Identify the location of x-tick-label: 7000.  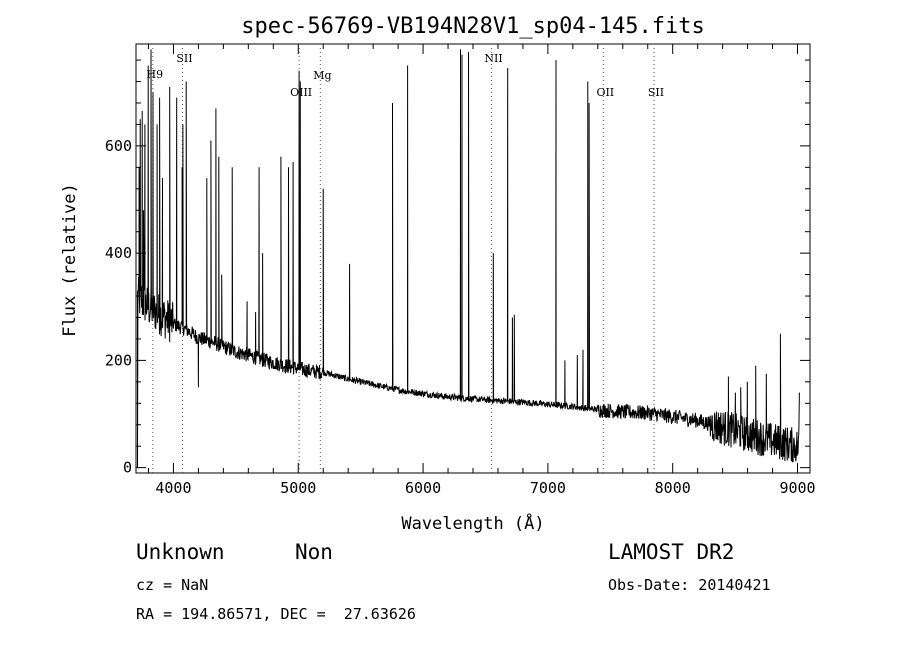
(548, 488).